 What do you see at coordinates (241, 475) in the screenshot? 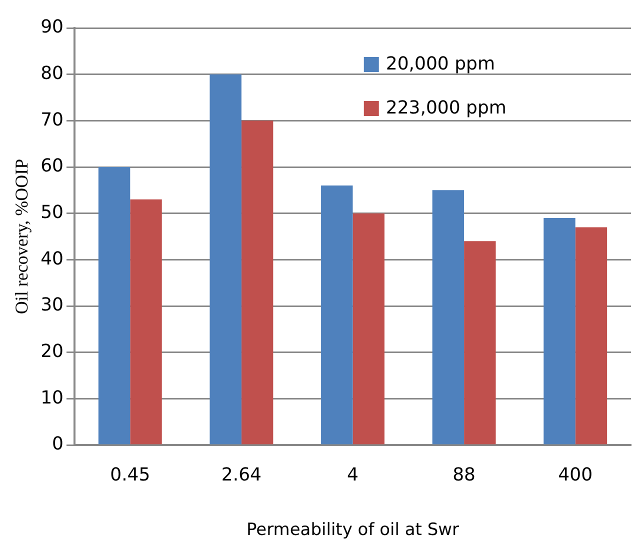
I see `x-tick-label: 2.64` at bounding box center [241, 475].